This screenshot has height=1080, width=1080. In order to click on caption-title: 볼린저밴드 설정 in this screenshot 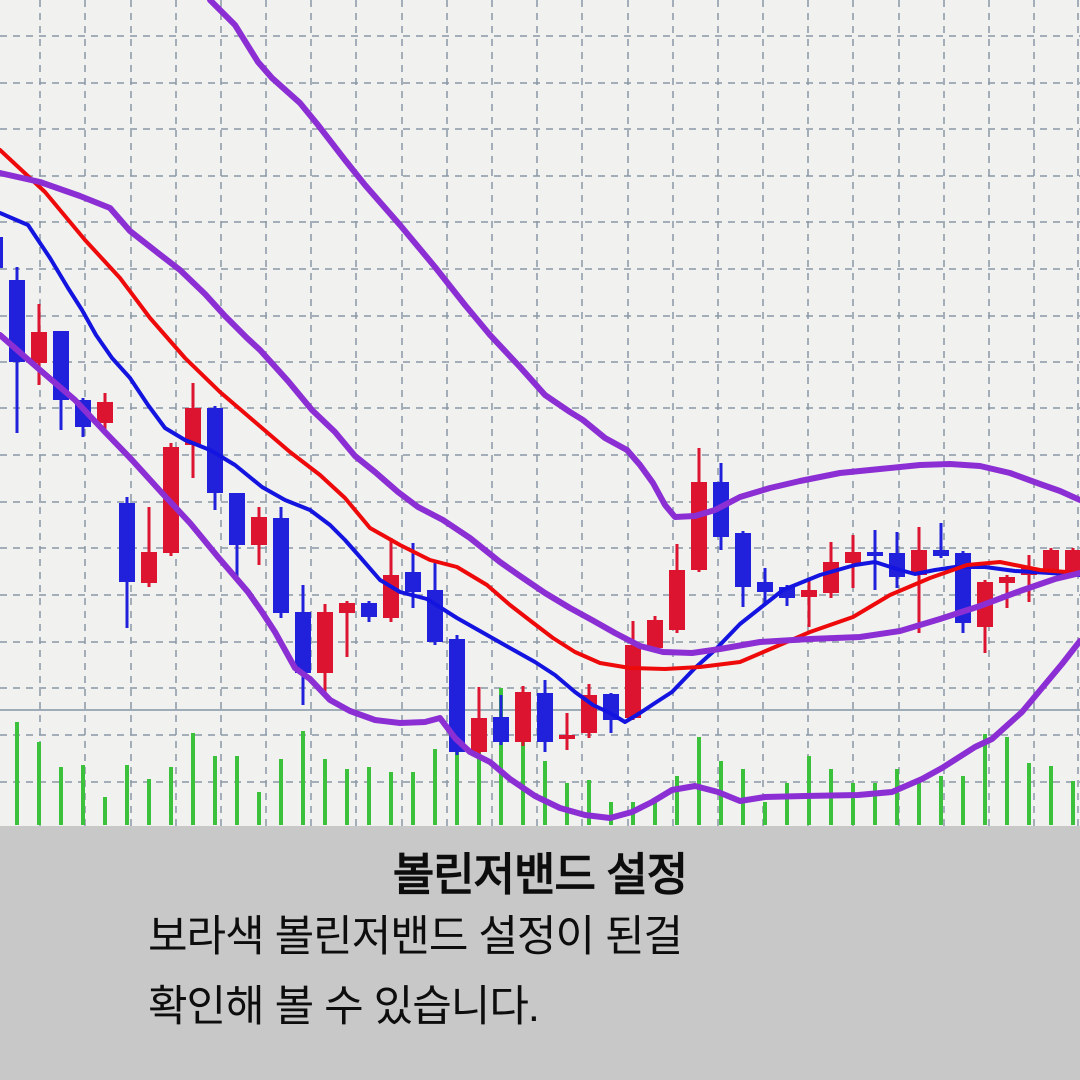, I will do `click(540, 874)`.